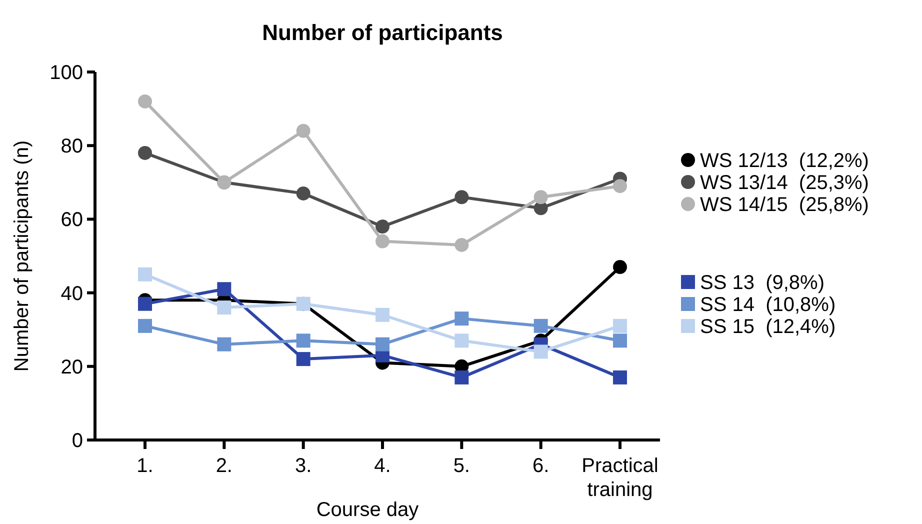 This screenshot has width=922, height=524. What do you see at coordinates (784, 183) in the screenshot?
I see `legend-label: WS 13/14 (25,3%)` at bounding box center [784, 183].